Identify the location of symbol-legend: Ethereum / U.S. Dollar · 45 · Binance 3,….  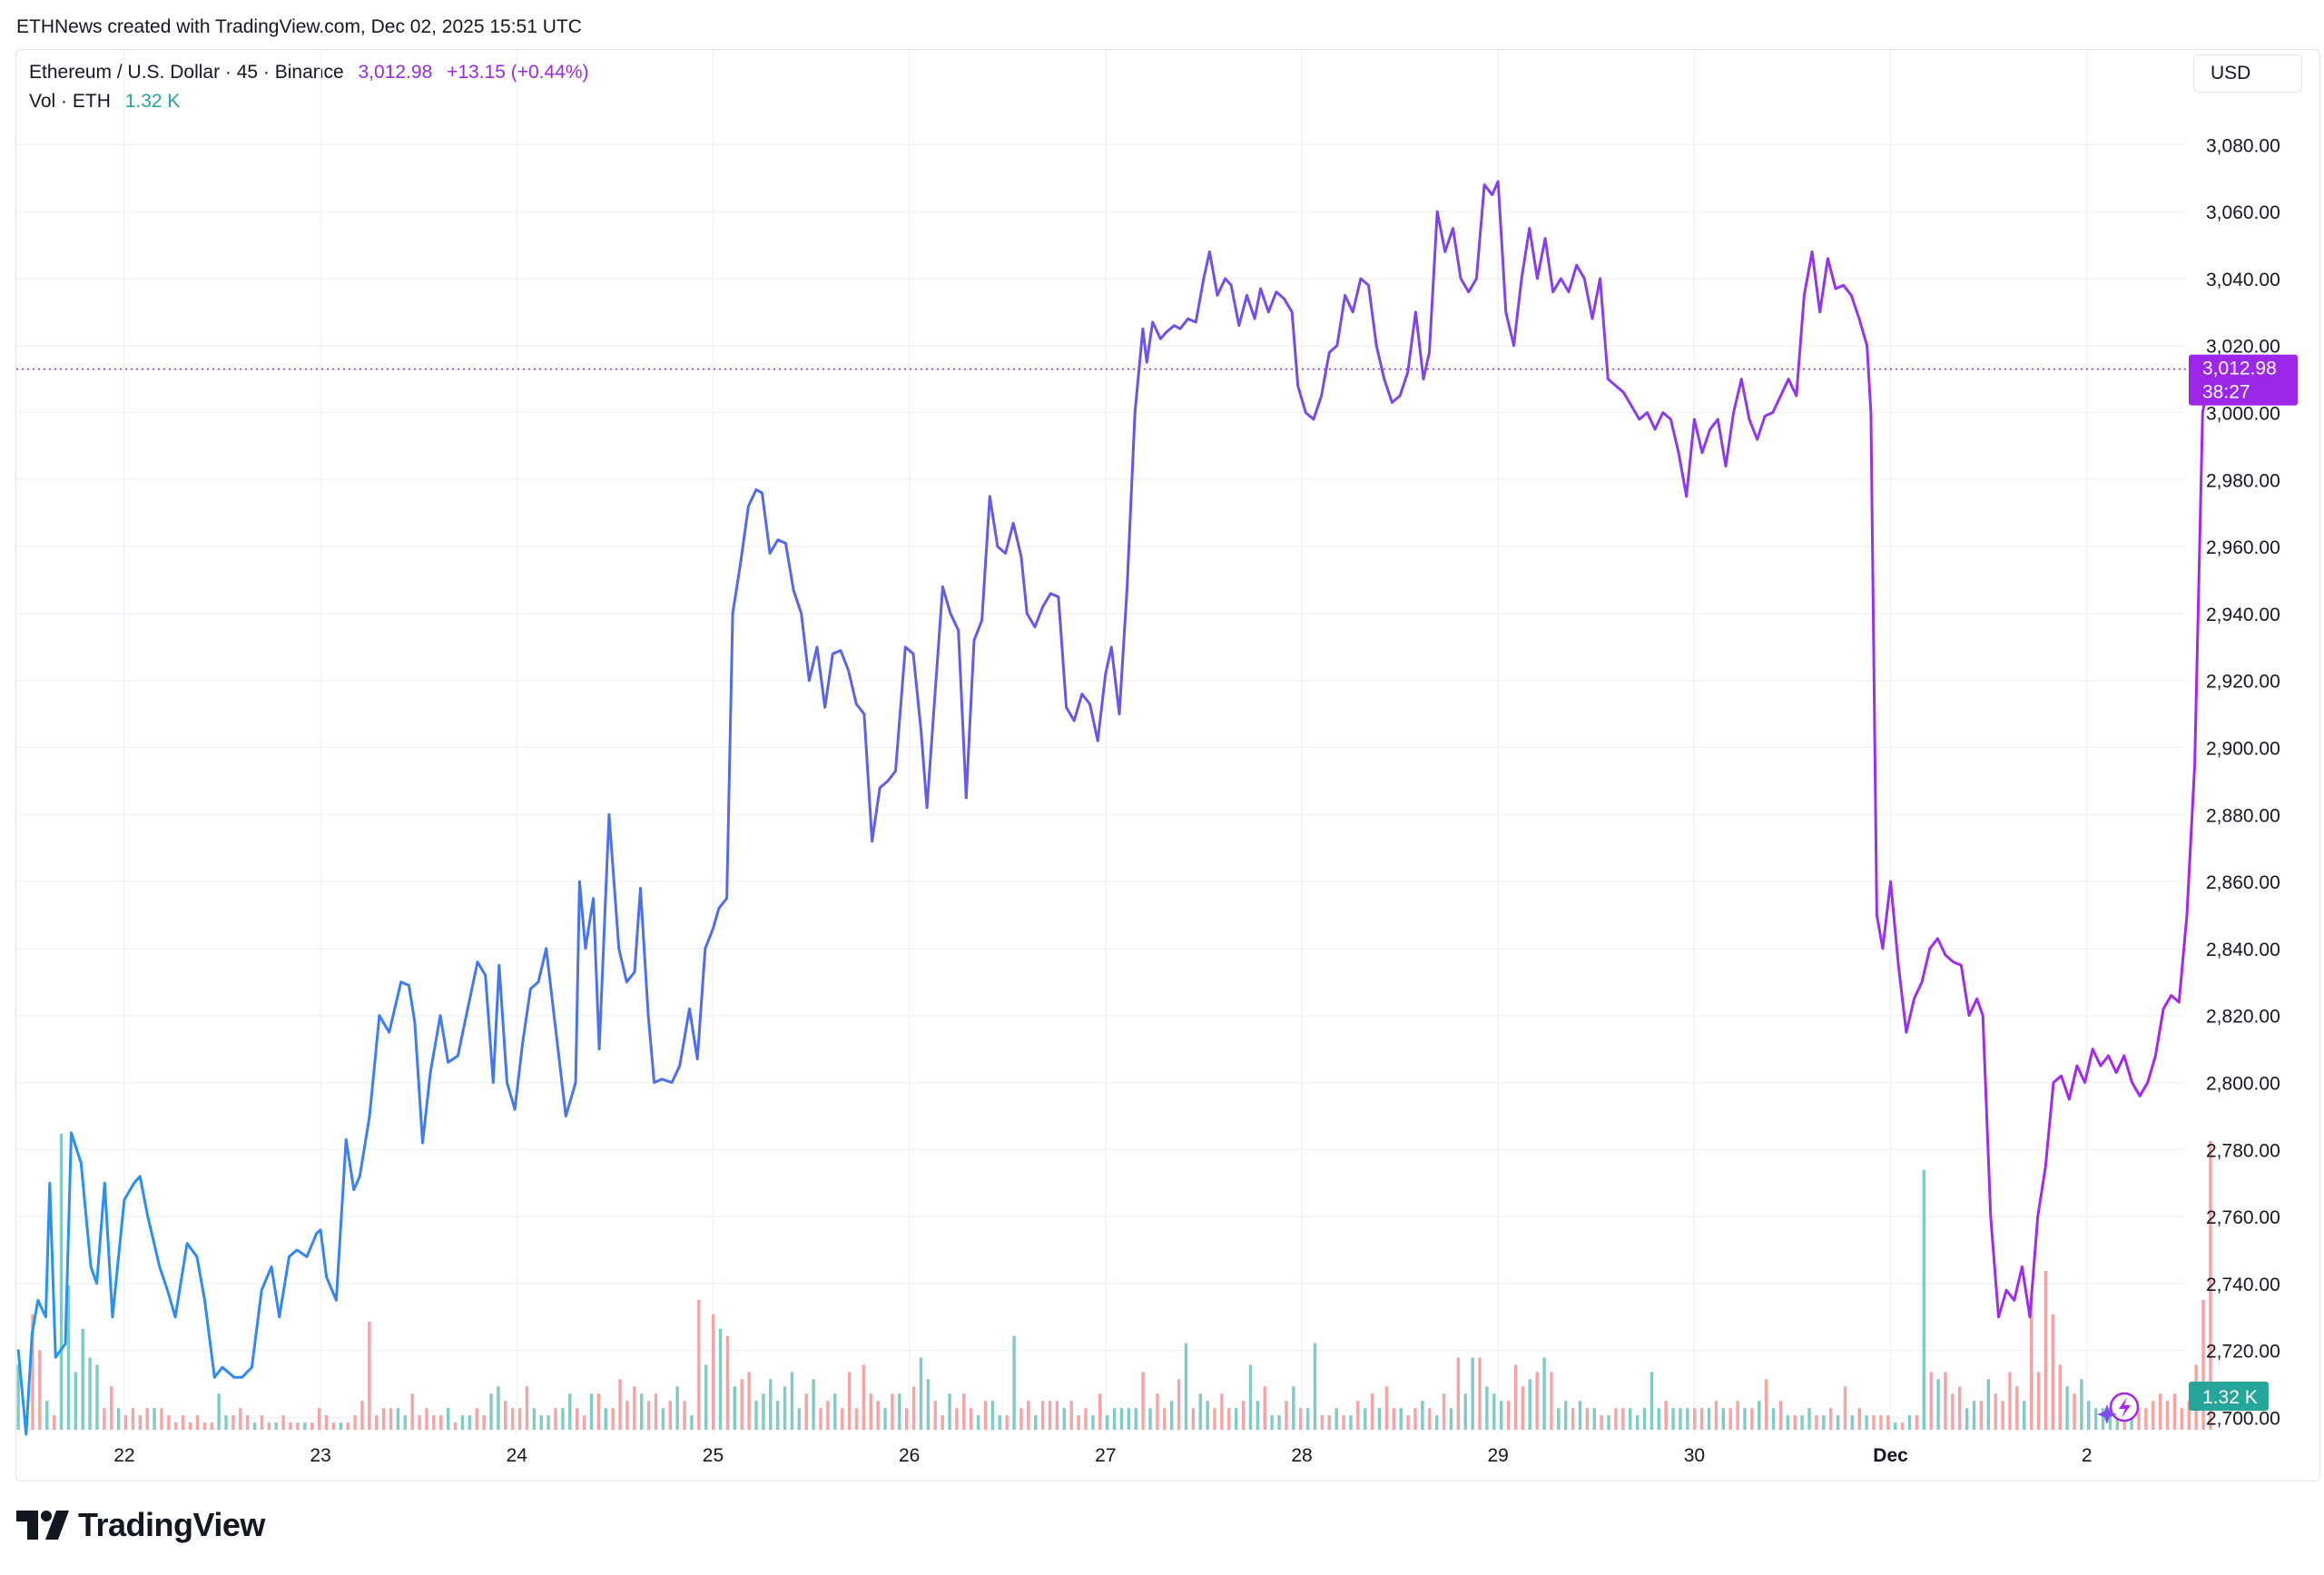
(313, 73).